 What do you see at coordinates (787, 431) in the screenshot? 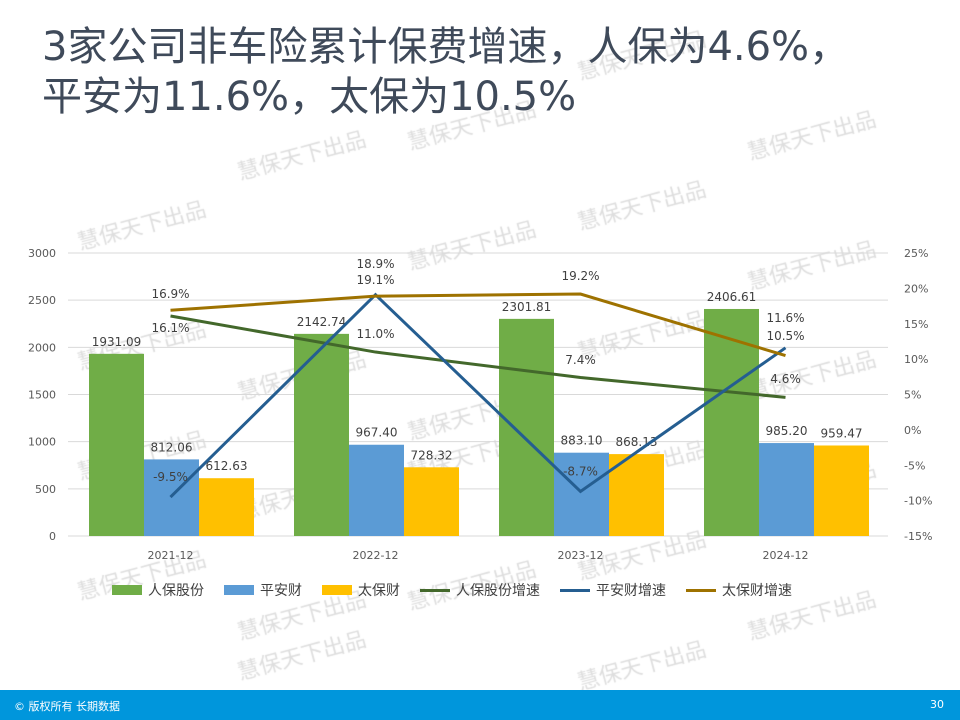
I see `bar-data-label: 985.20` at bounding box center [787, 431].